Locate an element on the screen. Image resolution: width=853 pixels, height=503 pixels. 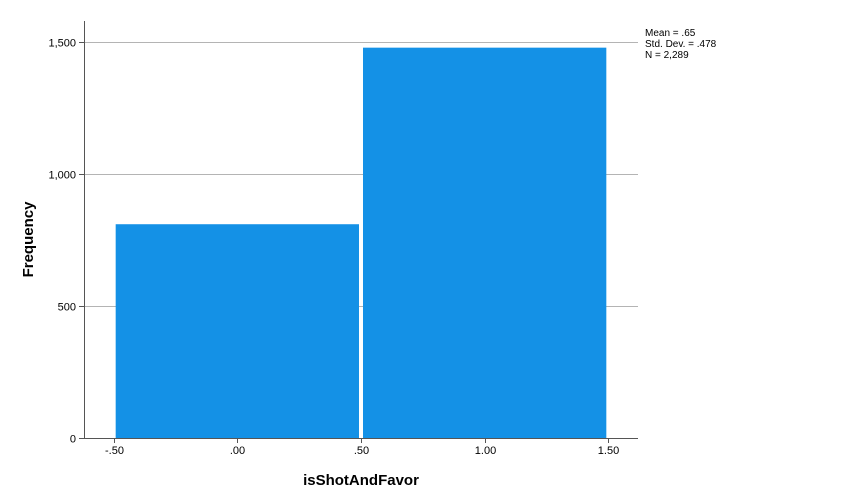
x-axis-title: isShotAndFavor is located at coordinates (361, 480).